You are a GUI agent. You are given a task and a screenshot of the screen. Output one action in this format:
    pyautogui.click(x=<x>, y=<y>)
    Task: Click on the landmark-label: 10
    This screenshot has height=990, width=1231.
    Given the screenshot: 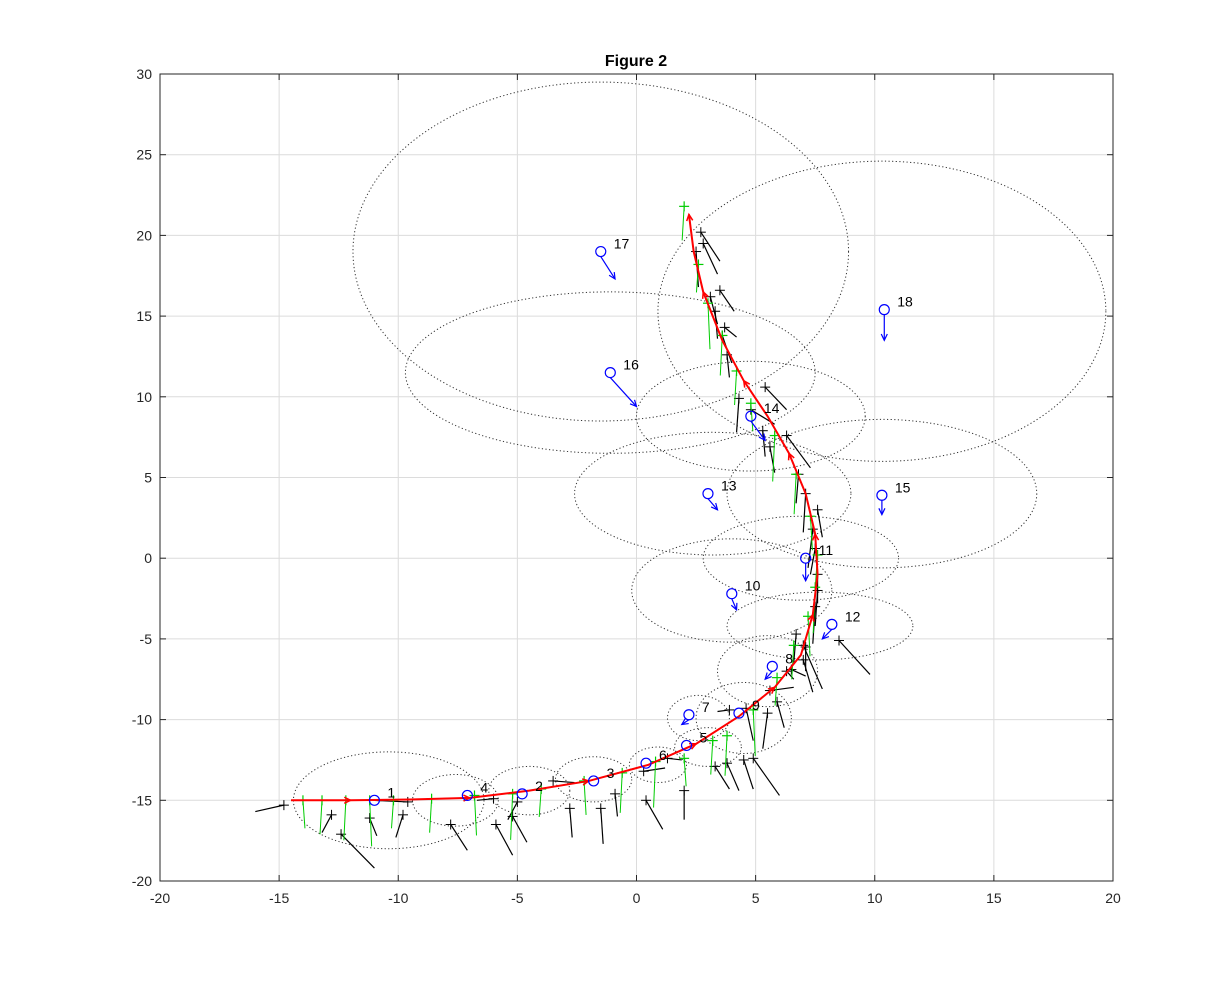 What is the action you would take?
    pyautogui.click(x=753, y=586)
    